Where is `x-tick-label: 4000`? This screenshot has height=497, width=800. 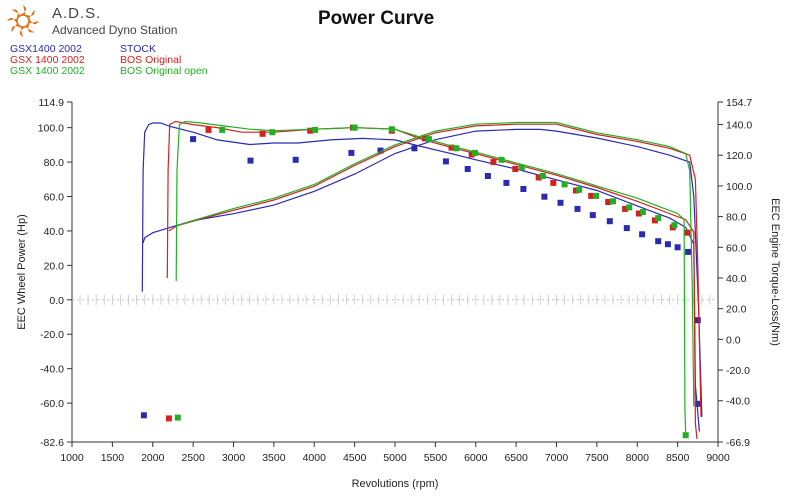 x-tick-label: 4000 is located at coordinates (315, 458).